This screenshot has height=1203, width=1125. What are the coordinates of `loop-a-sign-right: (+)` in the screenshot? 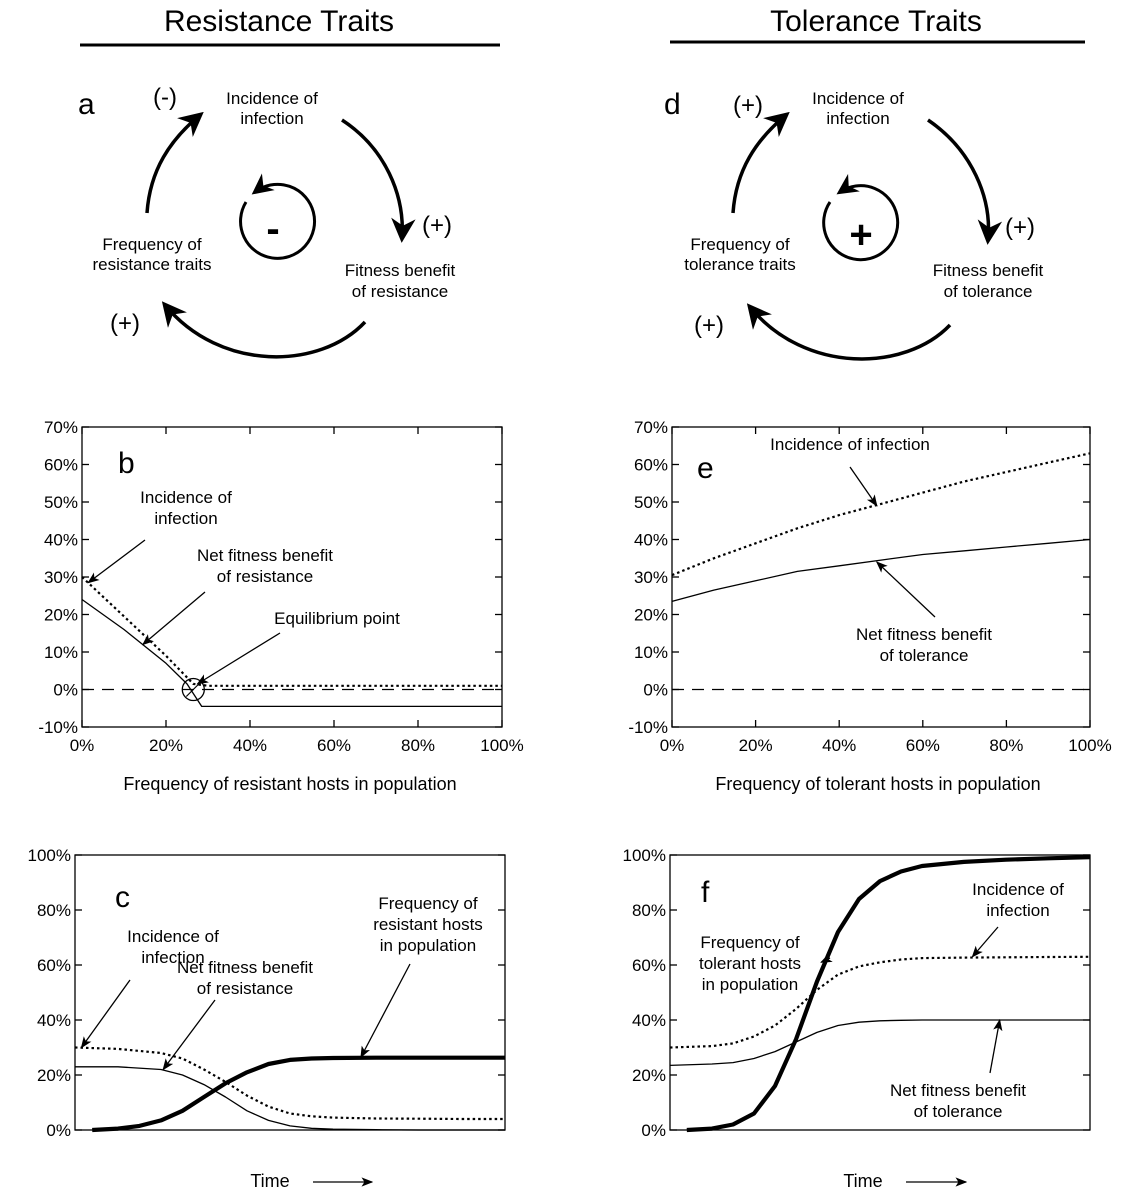 It's located at (437, 225).